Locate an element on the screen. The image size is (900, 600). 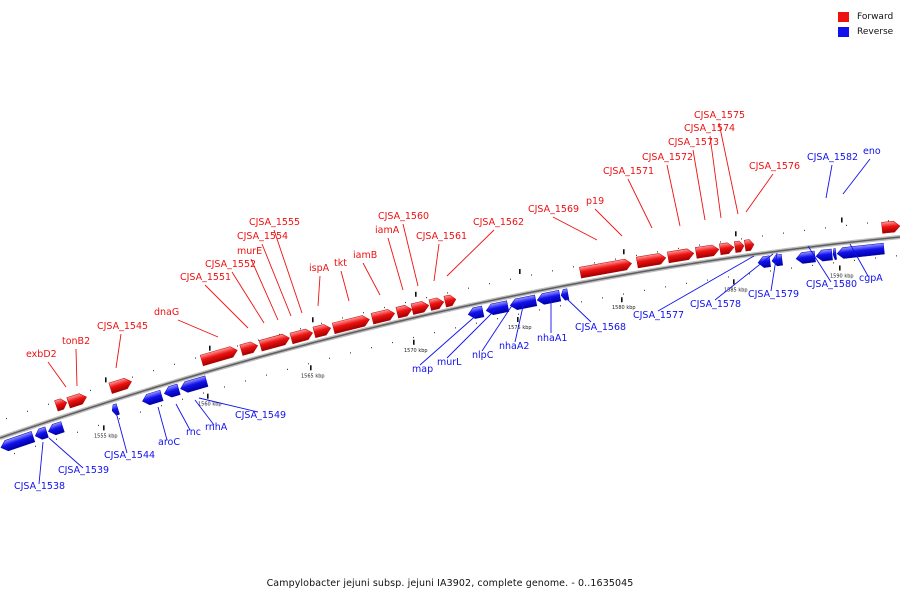
tick-label: 1575 kbp is located at coordinates (520, 328).